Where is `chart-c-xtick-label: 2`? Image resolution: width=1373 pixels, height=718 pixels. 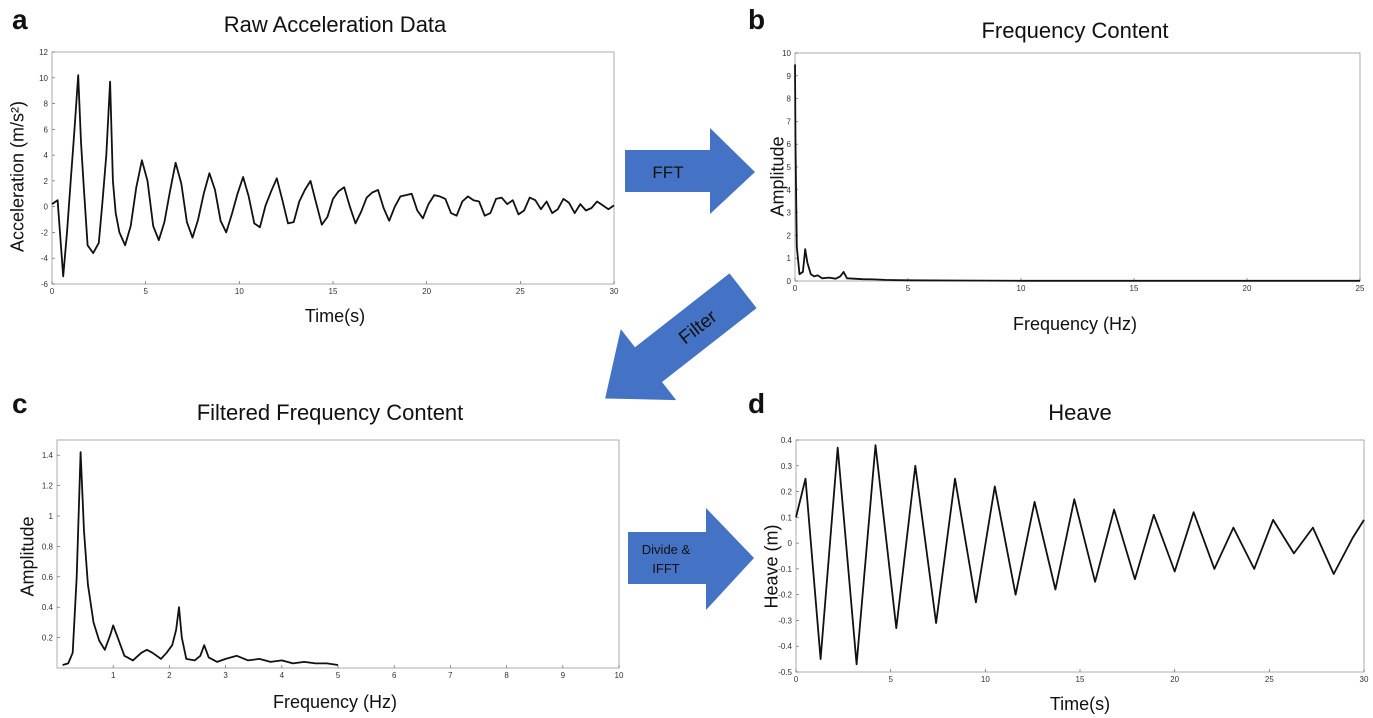
chart-c-xtick-label: 2 is located at coordinates (169, 675).